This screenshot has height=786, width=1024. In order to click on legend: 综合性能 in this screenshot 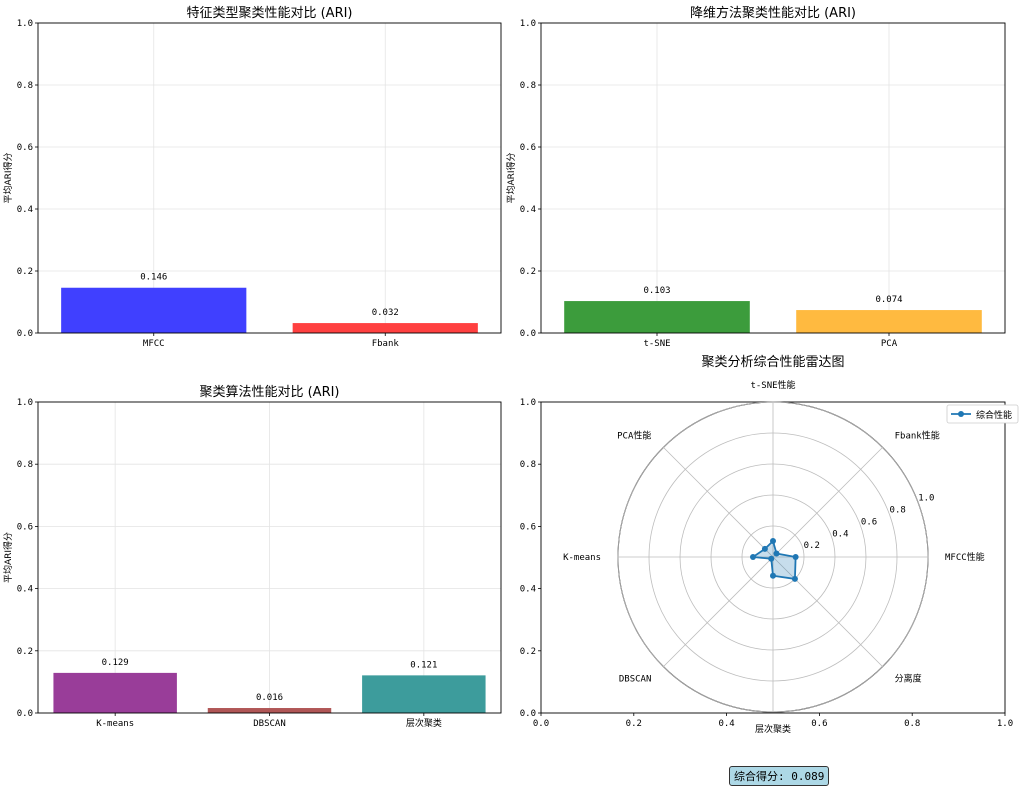, I will do `click(982, 414)`.